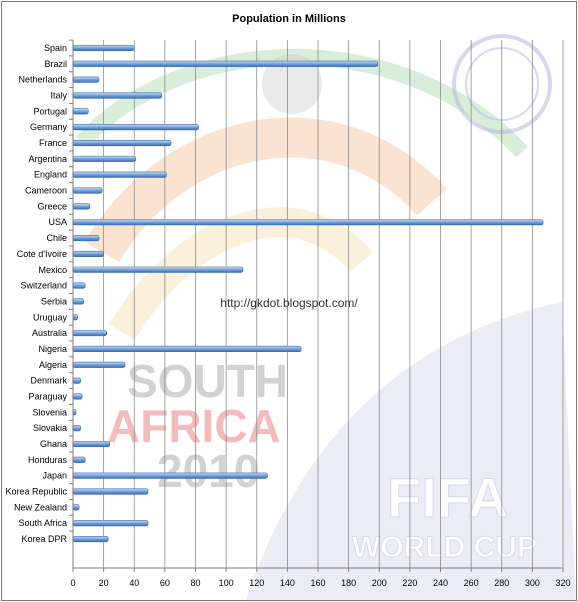 The image size is (578, 602). I want to click on bar-cote-d-ivoire, so click(88, 253).